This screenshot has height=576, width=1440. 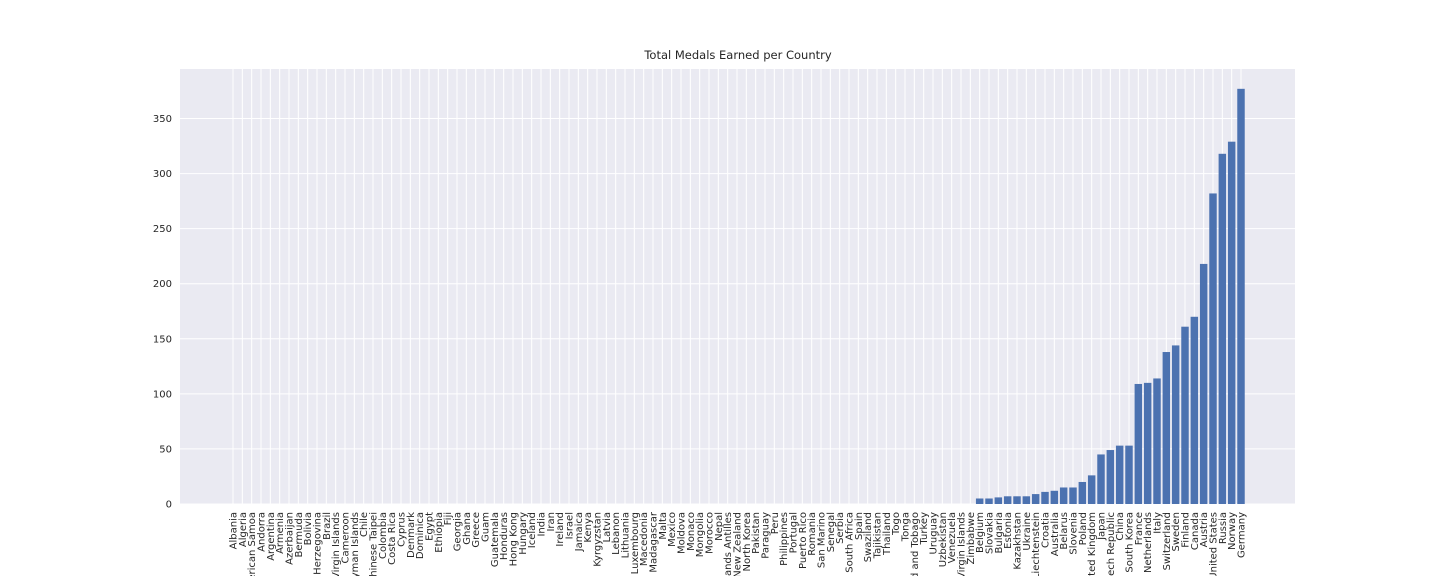 What do you see at coordinates (336, 544) in the screenshot?
I see `x-tick-label: British Virgin Islands` at bounding box center [336, 544].